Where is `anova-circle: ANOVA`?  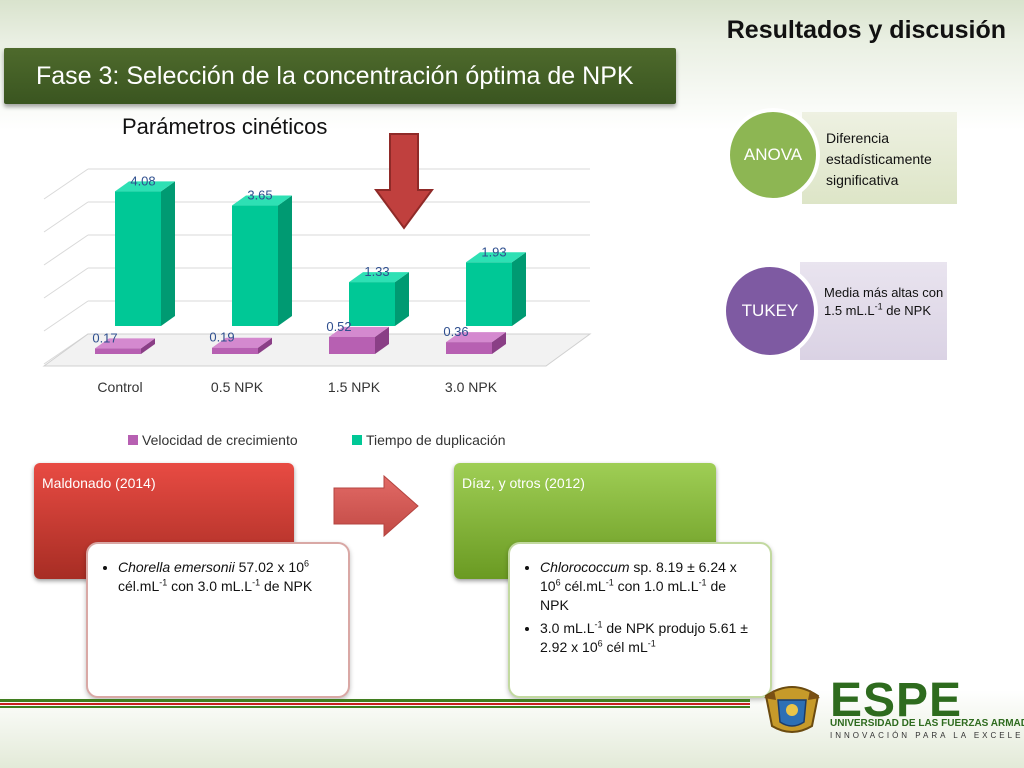 anova-circle: ANOVA is located at coordinates (773, 155).